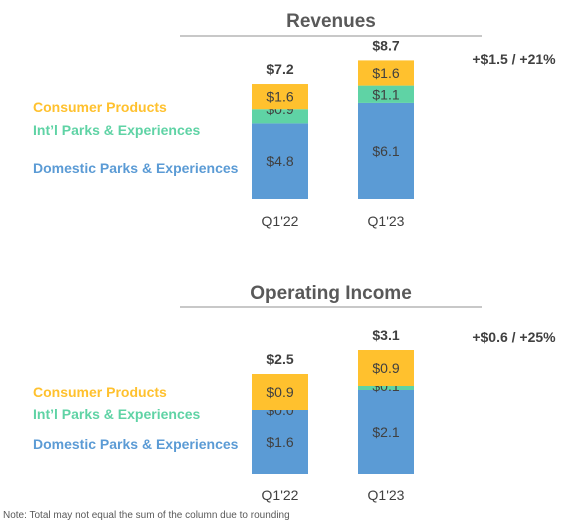 The height and width of the screenshot is (526, 575). I want to click on data-label-consumer-products-q123: $0.9, so click(385, 368).